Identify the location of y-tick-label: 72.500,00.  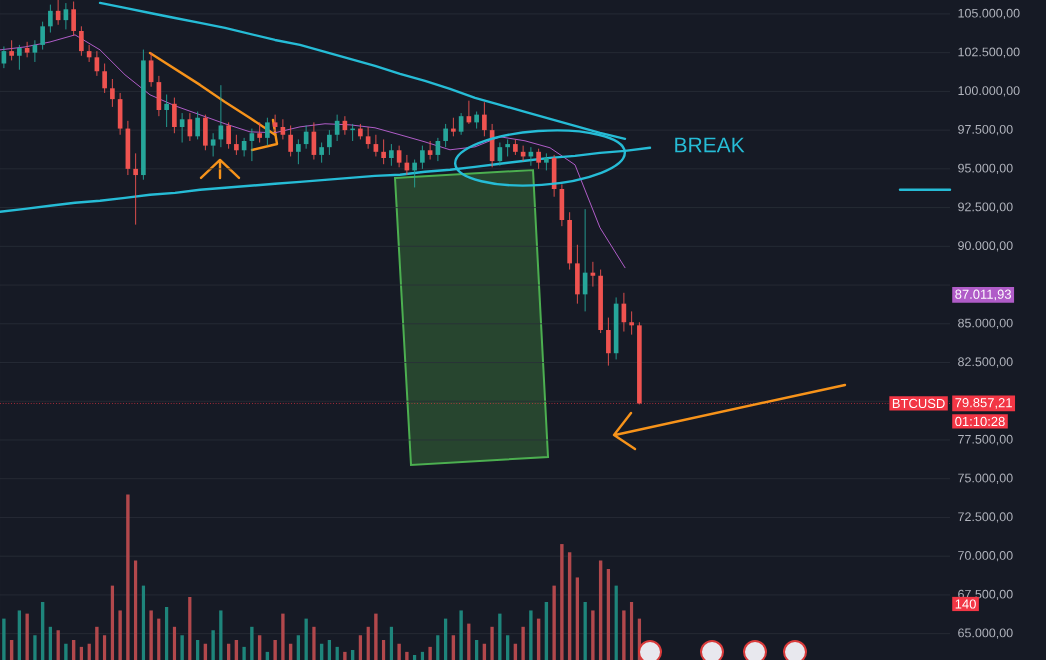
(985, 517).